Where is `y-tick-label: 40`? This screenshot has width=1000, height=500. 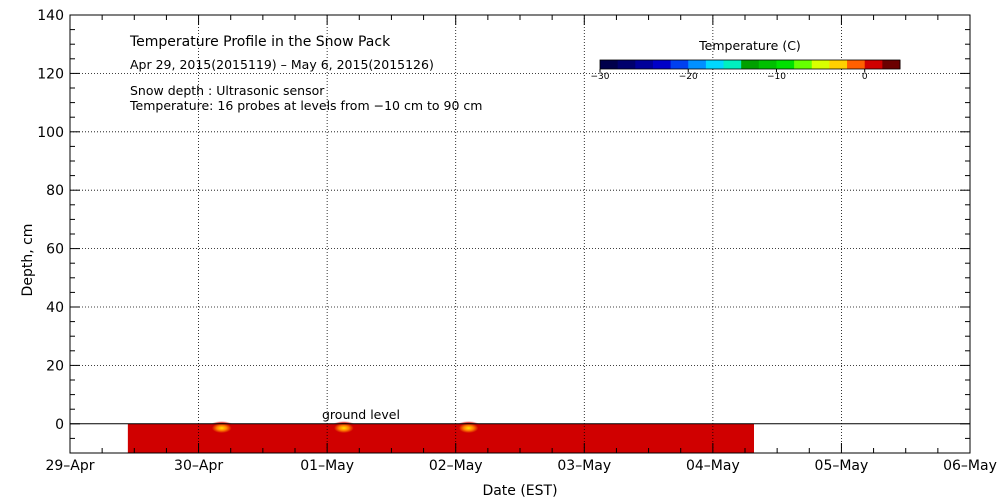
y-tick-label: 40 is located at coordinates (55, 308).